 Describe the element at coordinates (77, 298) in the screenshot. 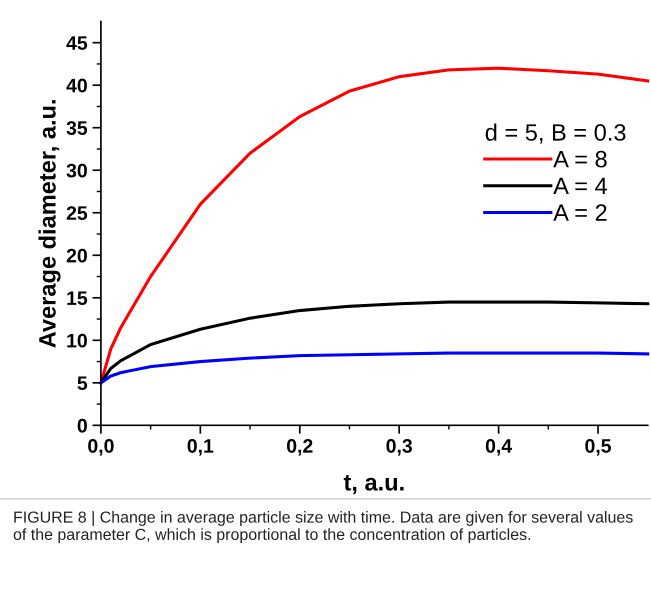

I see `y-tick-label: 15` at that location.